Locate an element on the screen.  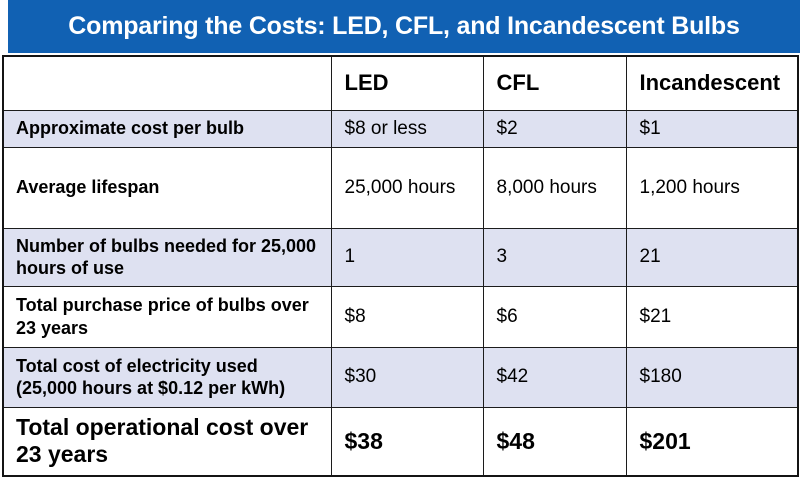
header-row: LED CFL Incandescent is located at coordinates (400, 83).